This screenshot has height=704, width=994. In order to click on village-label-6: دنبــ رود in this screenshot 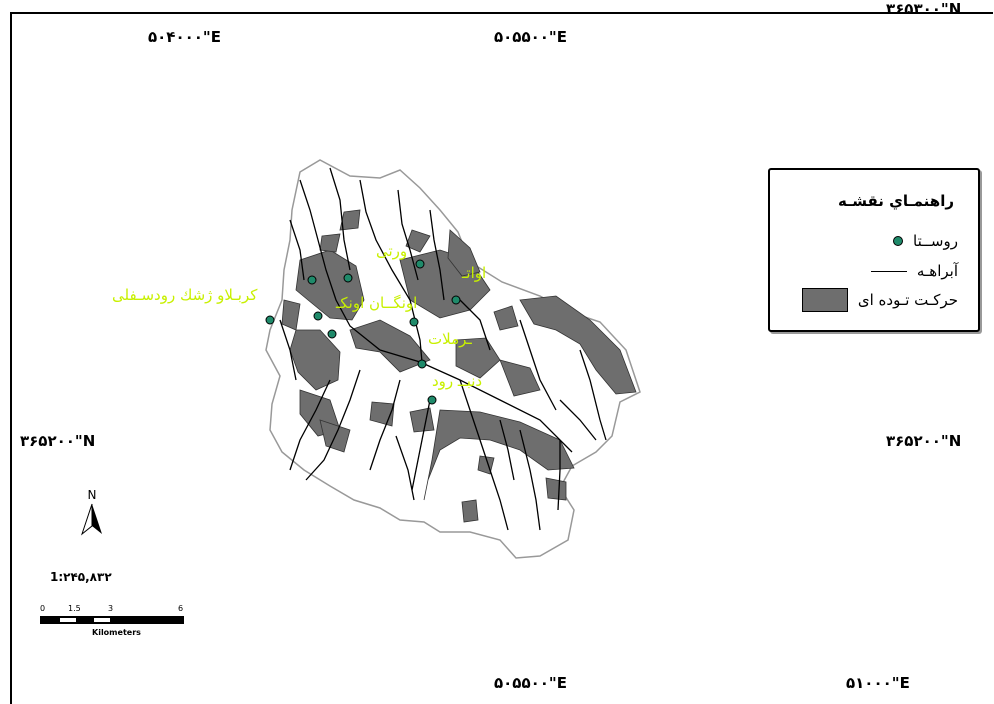, I will do `click(457, 381)`.